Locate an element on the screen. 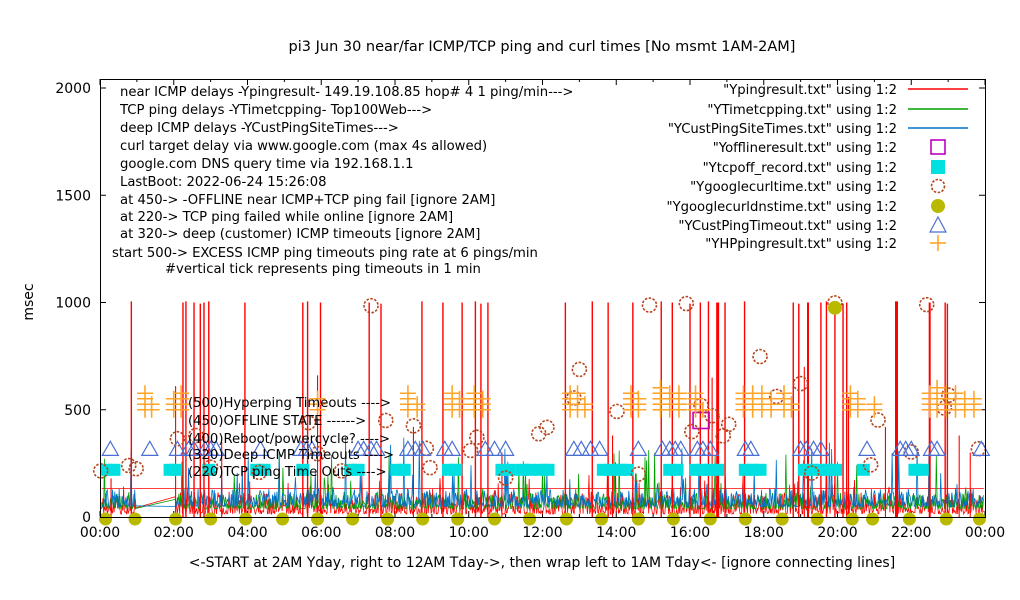 This screenshot has height=600, width=1020. y-tick-label: 0 is located at coordinates (86, 518).